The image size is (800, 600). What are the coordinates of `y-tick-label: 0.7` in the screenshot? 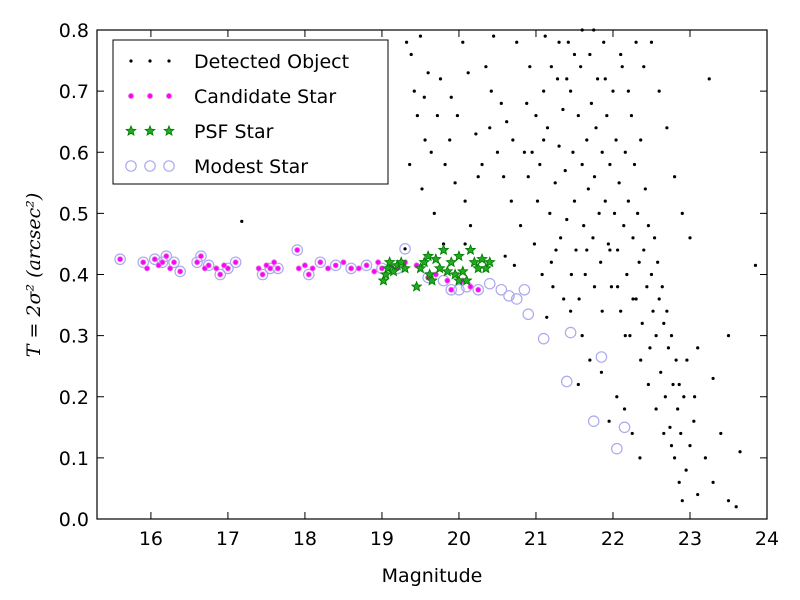 It's located at (74, 92).